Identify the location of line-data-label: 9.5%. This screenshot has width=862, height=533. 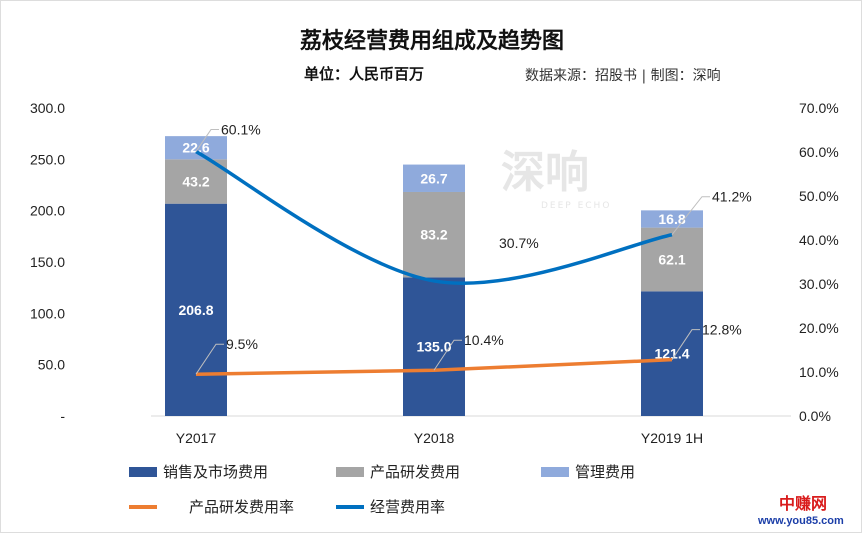
(242, 344).